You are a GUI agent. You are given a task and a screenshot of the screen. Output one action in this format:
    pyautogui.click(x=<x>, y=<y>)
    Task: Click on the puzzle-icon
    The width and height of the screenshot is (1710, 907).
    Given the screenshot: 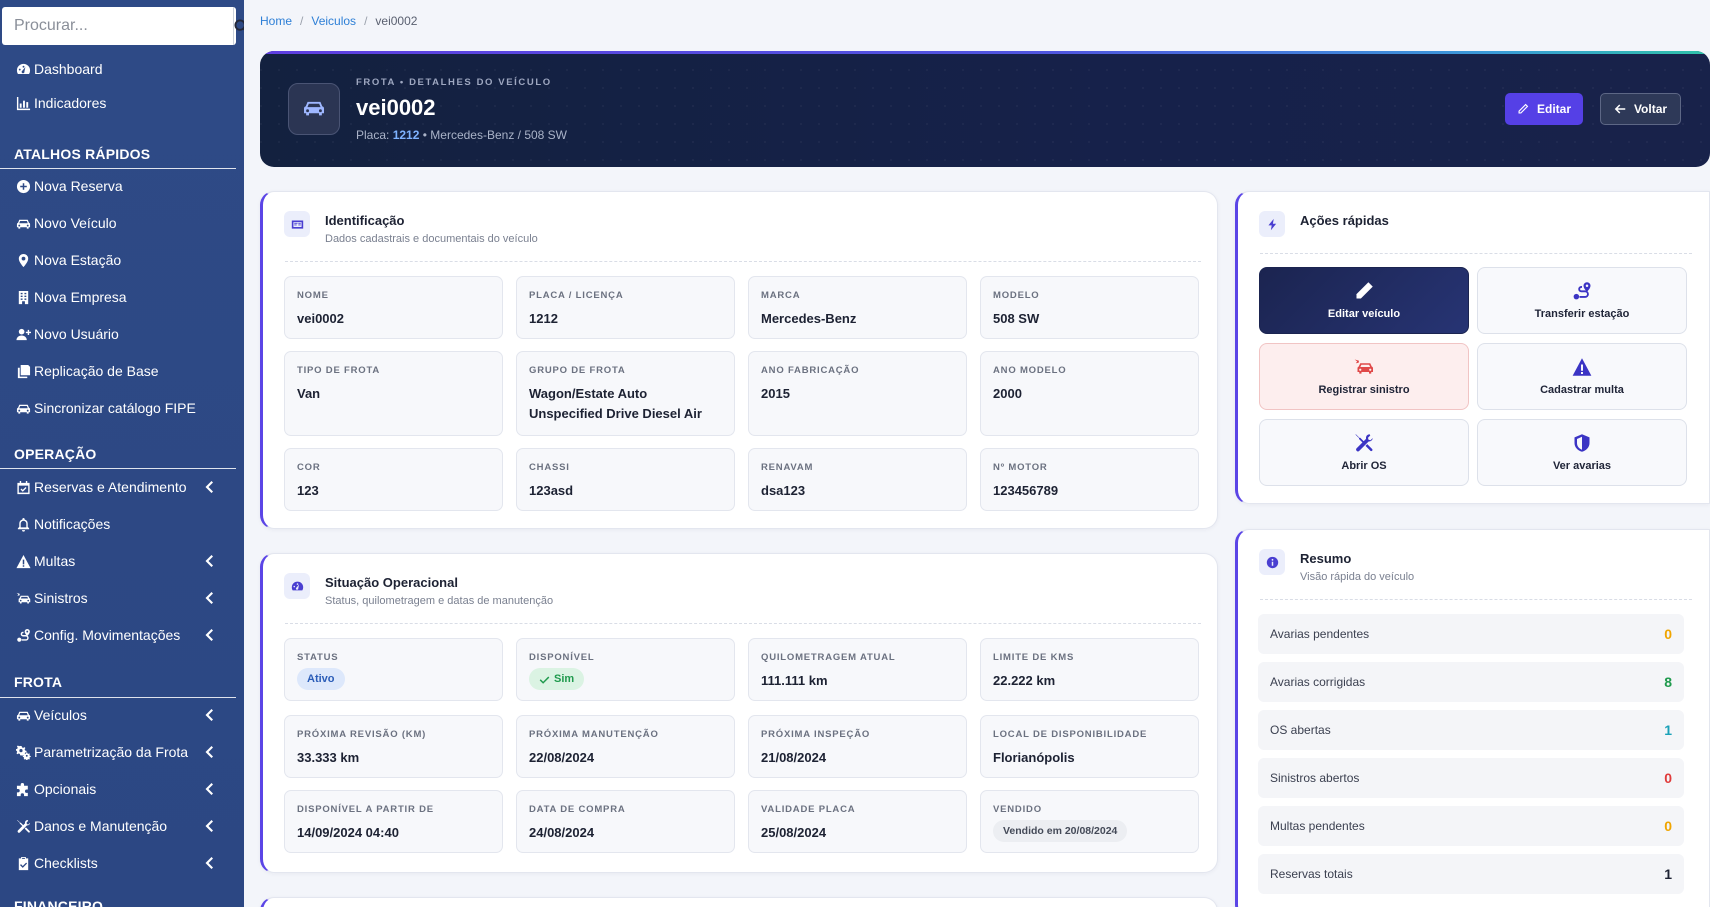 What is the action you would take?
    pyautogui.click(x=23, y=789)
    